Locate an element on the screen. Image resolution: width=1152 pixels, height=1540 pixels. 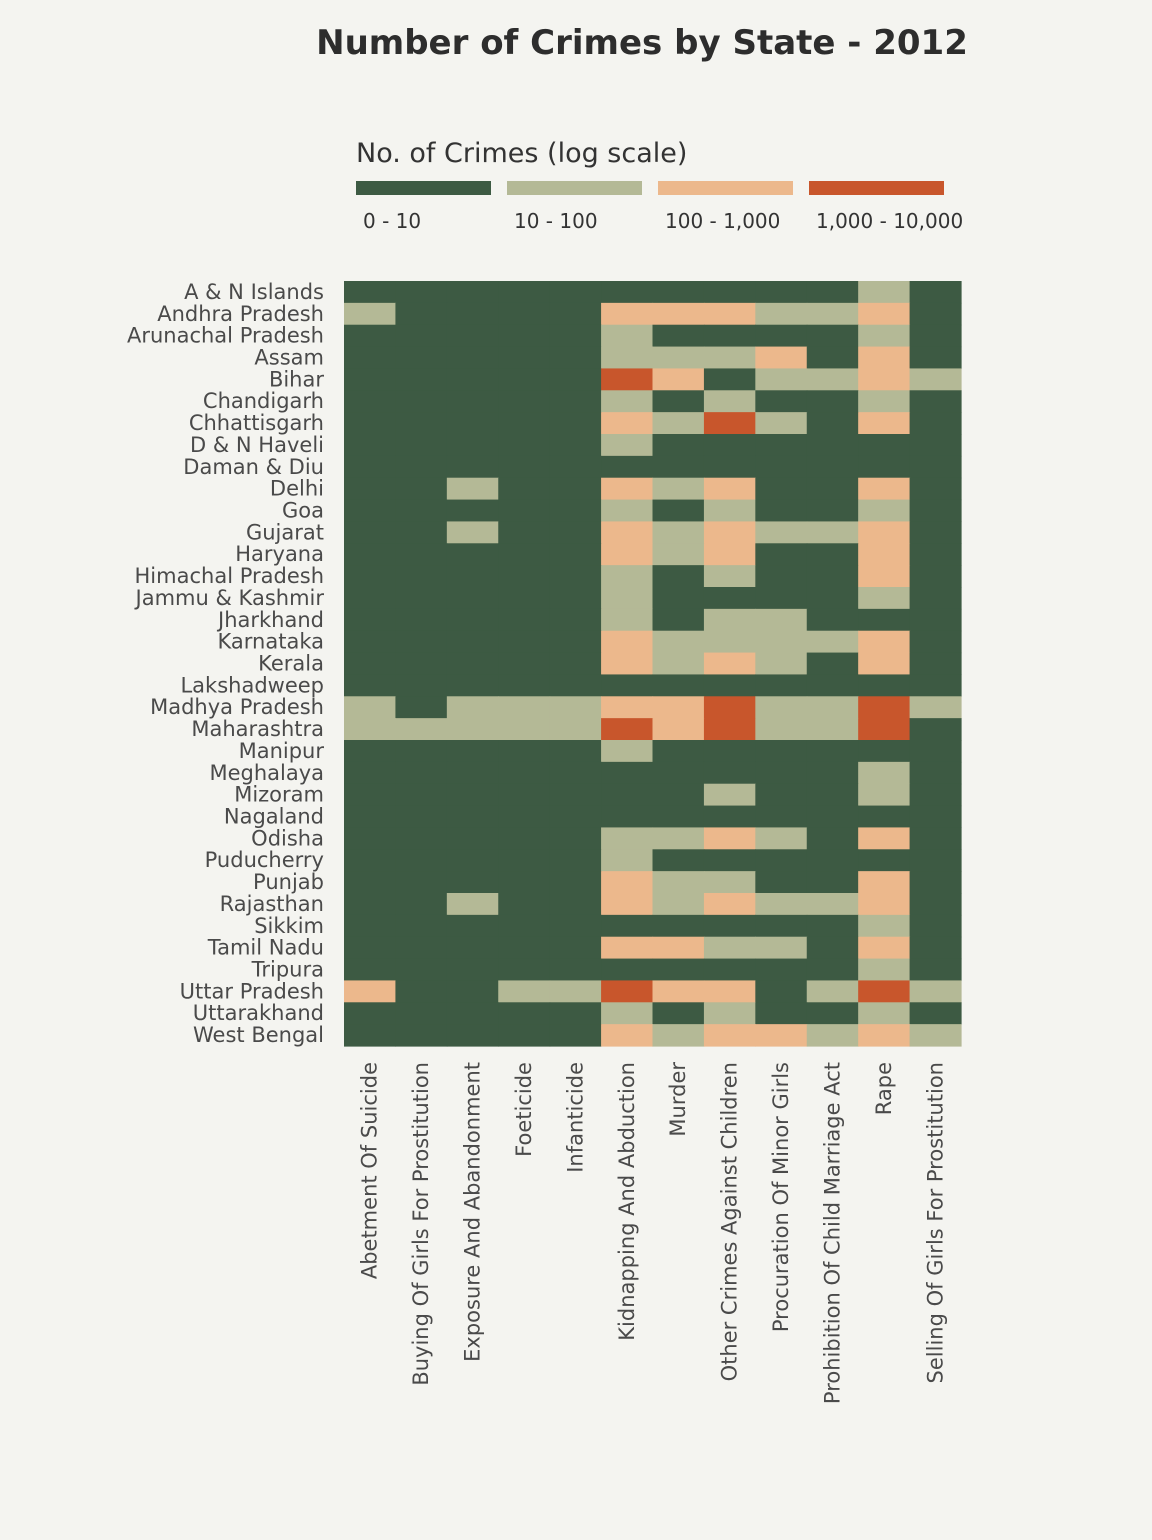
heatmap-cell-tripura-prohibition-of-child-marriage-act is located at coordinates (832, 970).